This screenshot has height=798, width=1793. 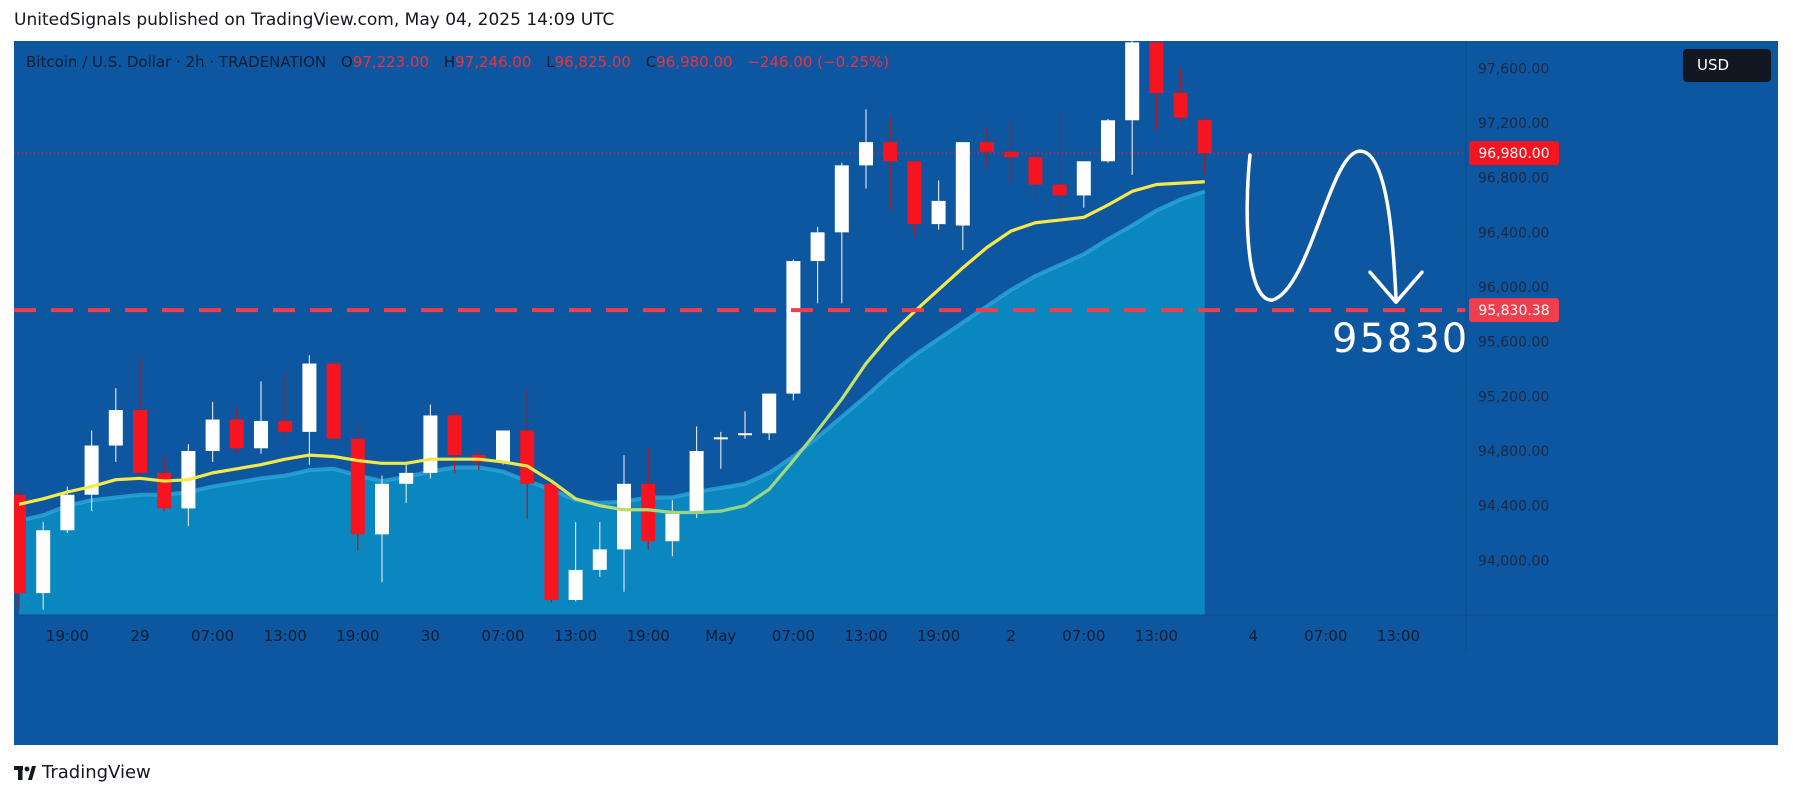 I want to click on y-tick-label: 94,400.00, so click(x=1513, y=507).